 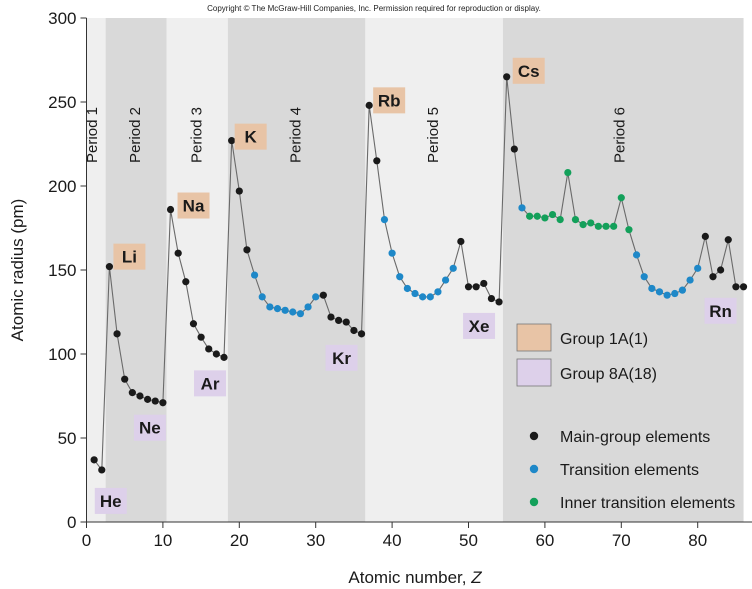 I want to click on x-tick-label: 50, so click(x=468, y=540).